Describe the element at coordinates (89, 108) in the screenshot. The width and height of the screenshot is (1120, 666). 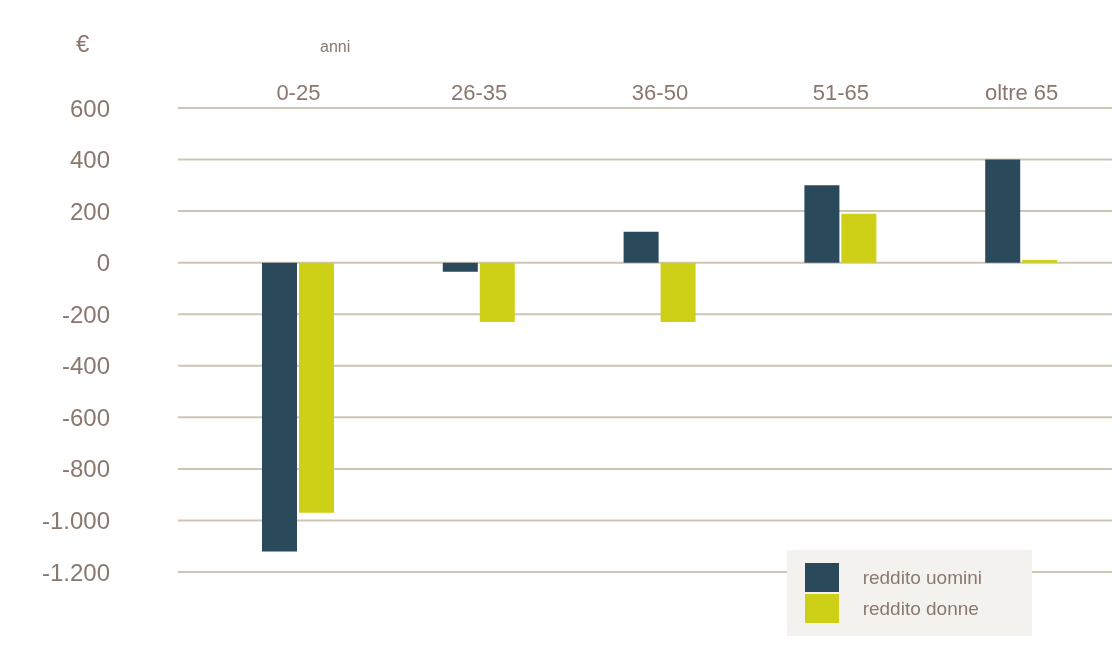
I see `y-tick-label: 600` at that location.